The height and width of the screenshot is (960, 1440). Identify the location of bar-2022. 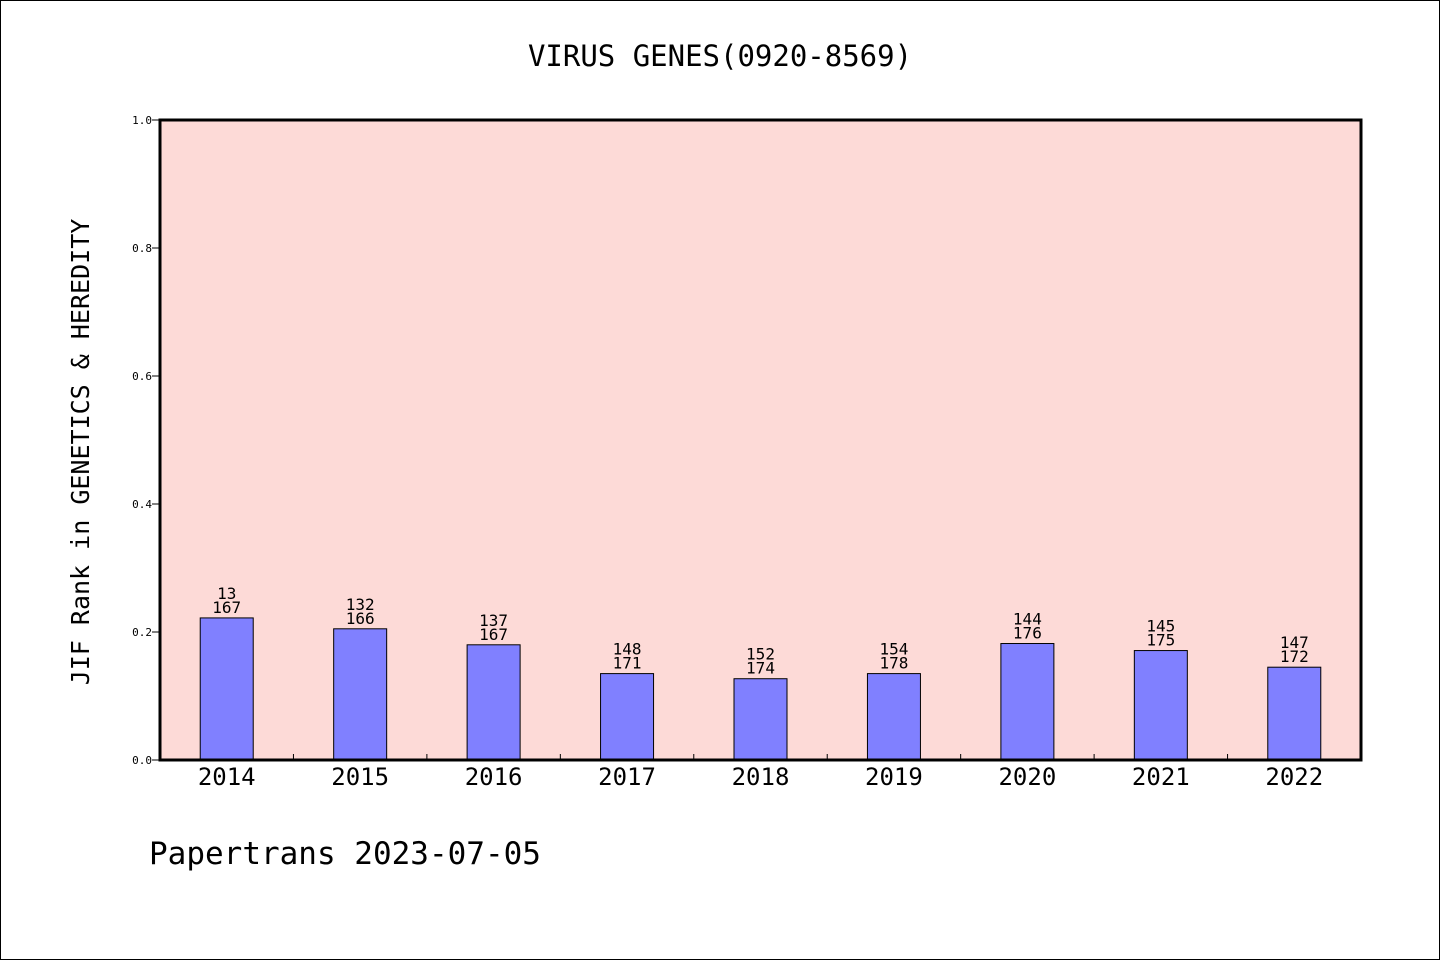
(1294, 713).